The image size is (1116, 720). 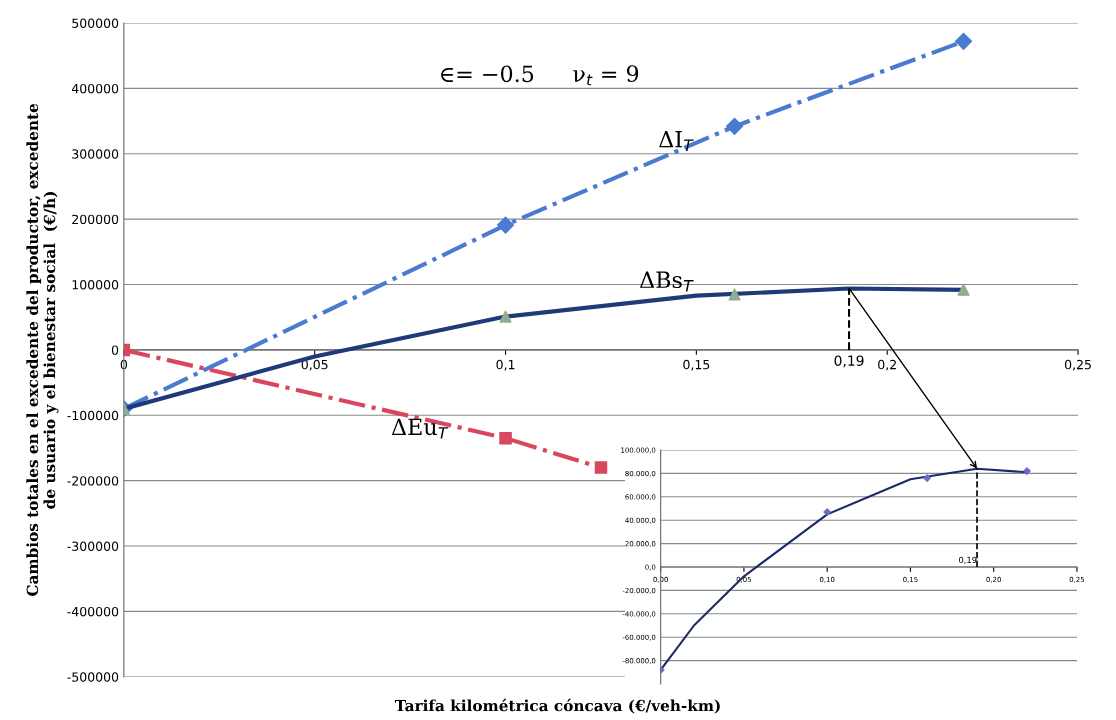 I want to click on annotation: ΔBs$_{T}$, so click(x=666, y=281).